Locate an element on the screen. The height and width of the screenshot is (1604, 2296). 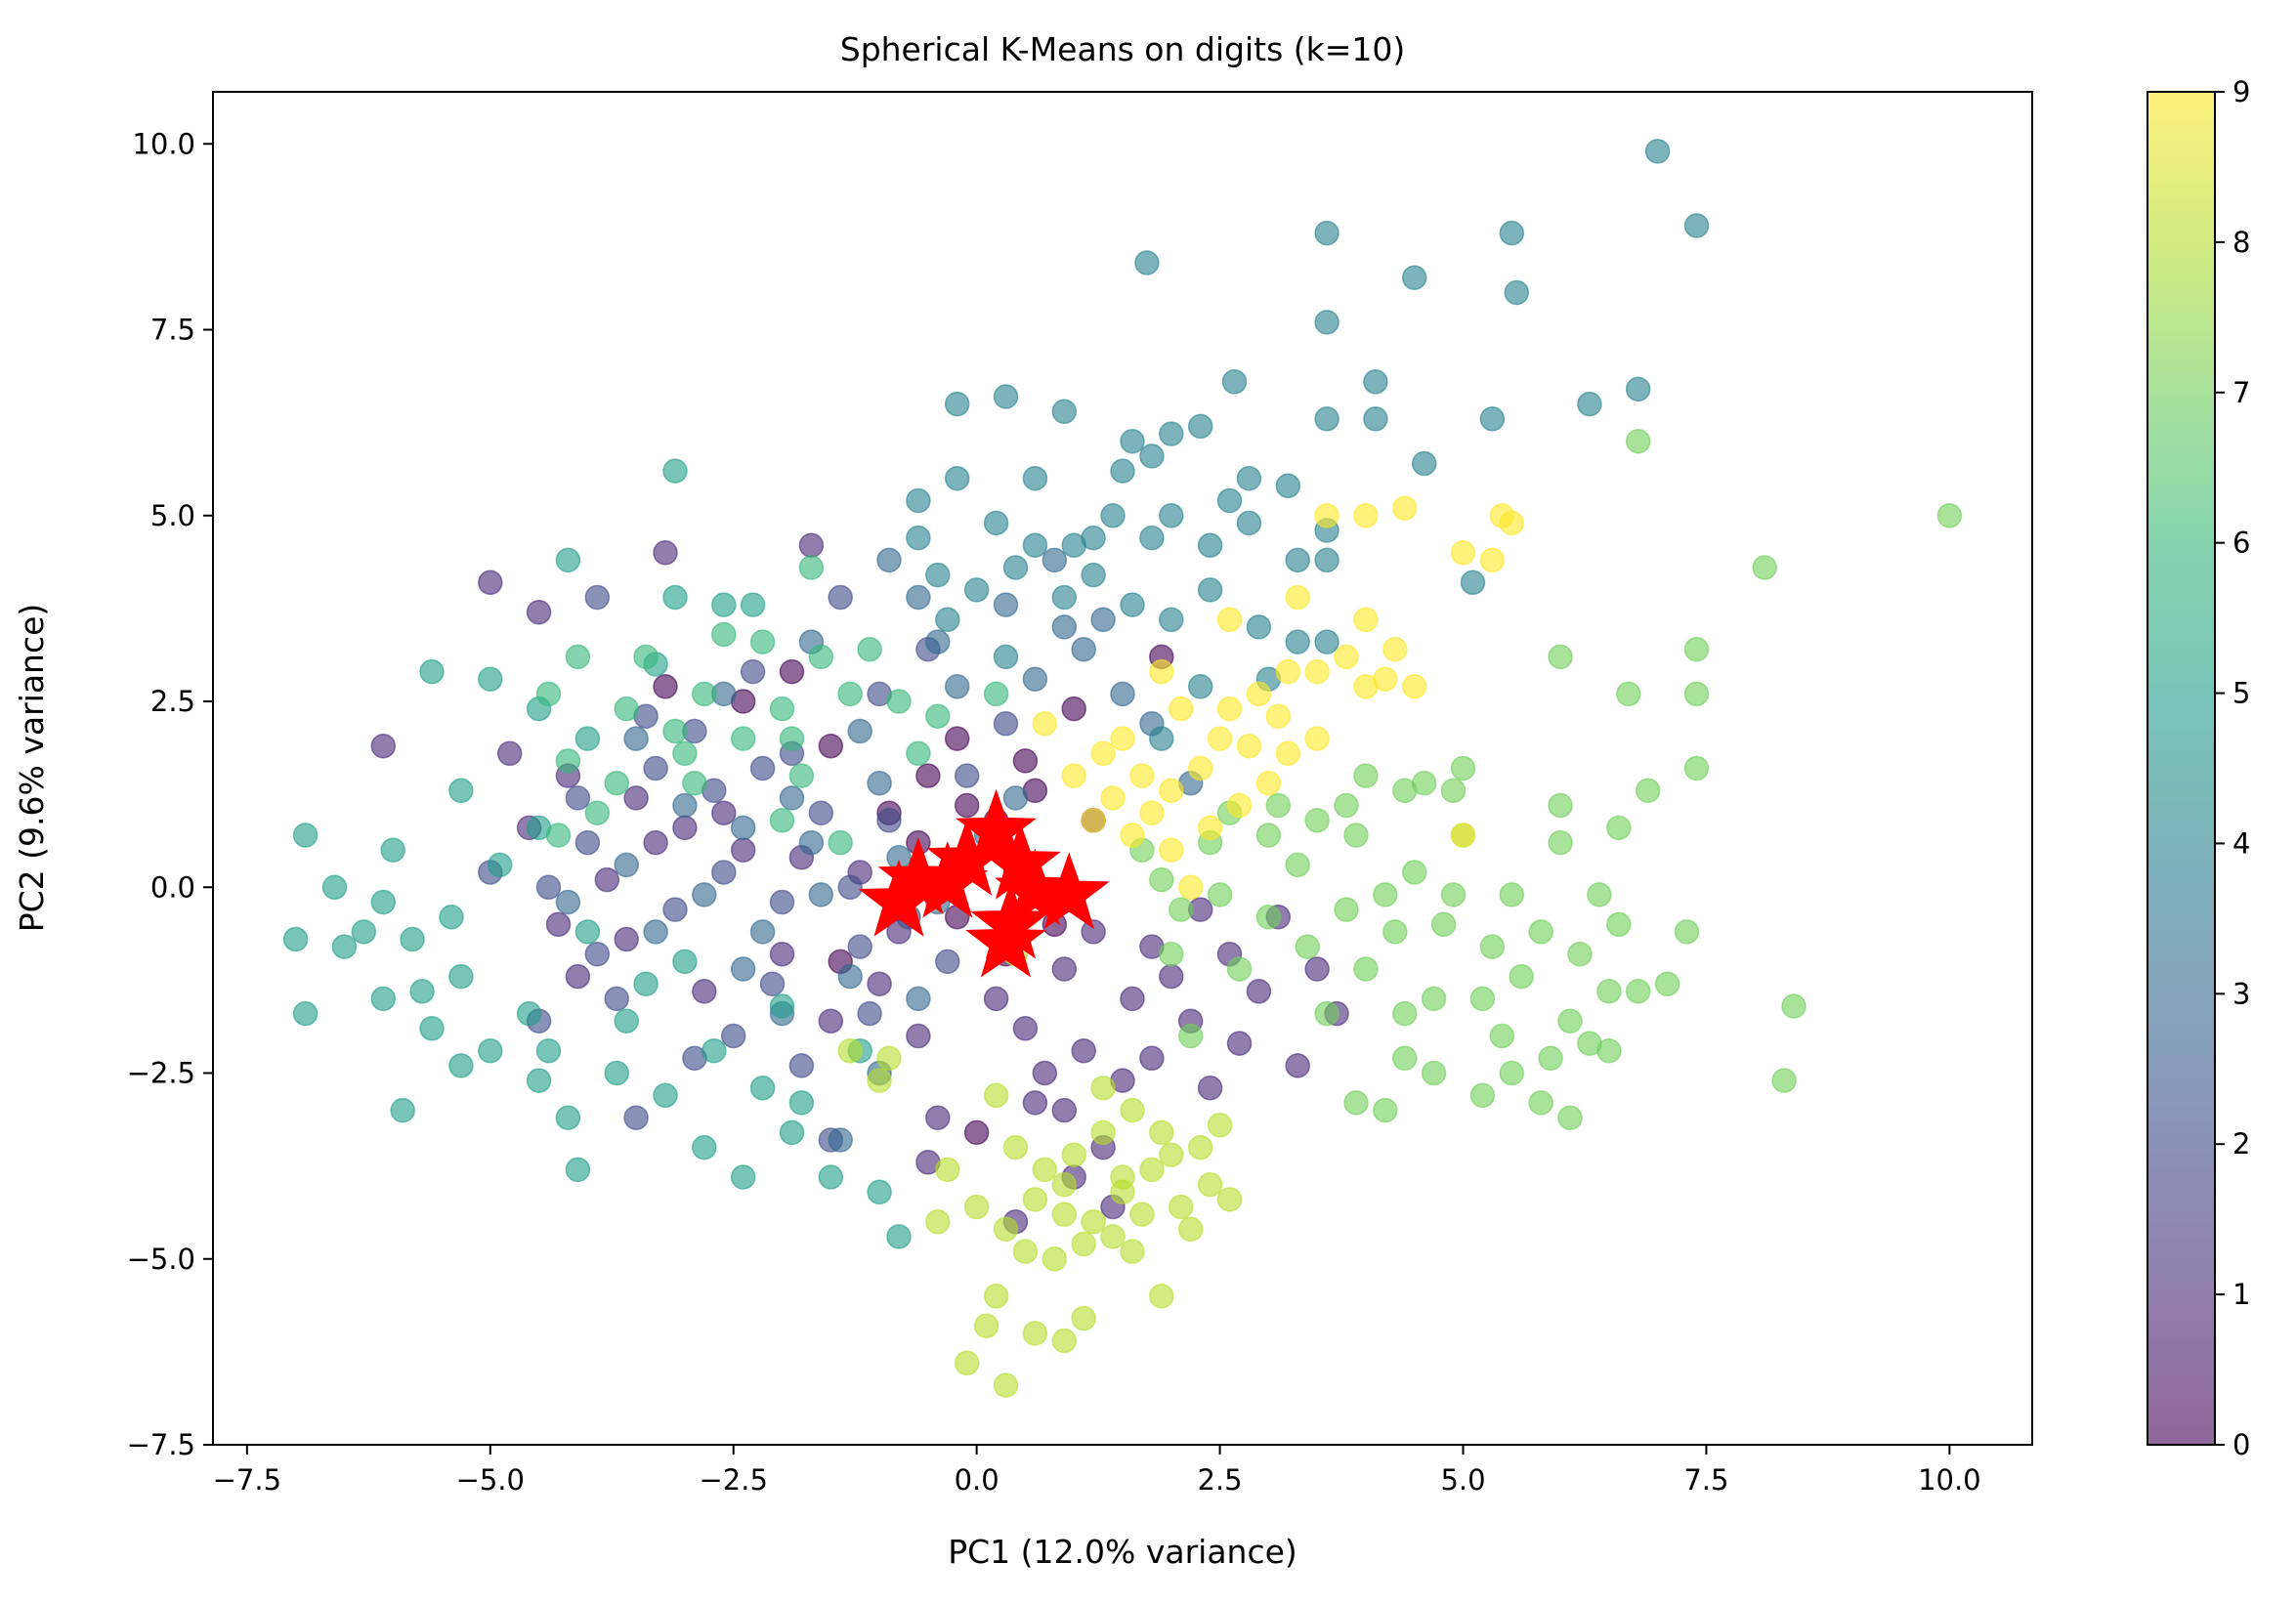
colorbar-tick-label: 4 is located at coordinates (2241, 843).